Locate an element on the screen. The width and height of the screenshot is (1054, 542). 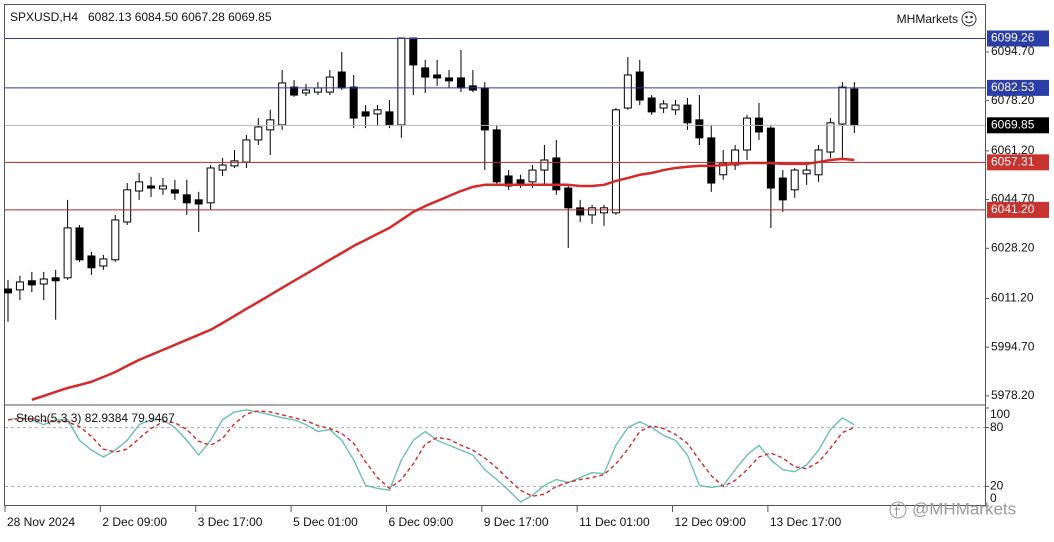
x-tick-label: 13 Dec 17:00 is located at coordinates (806, 522).